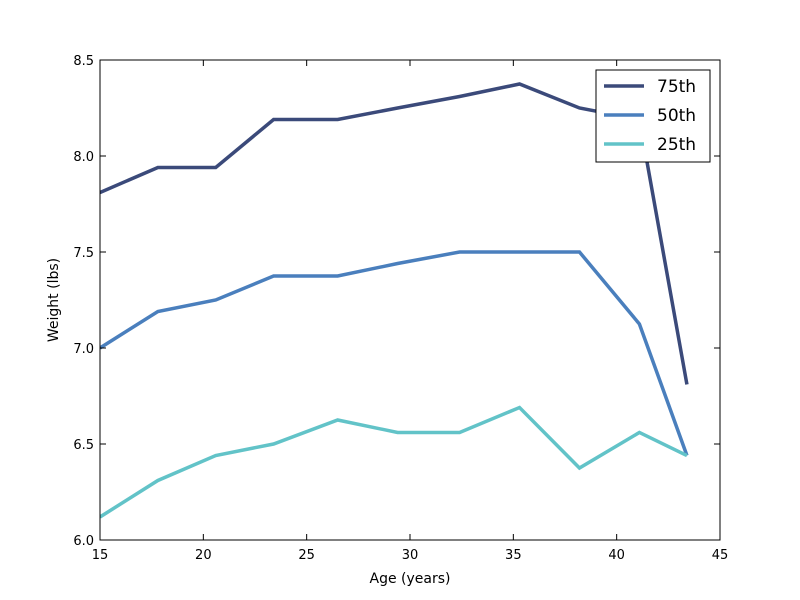 The height and width of the screenshot is (600, 800). I want to click on x-tick-label: 20, so click(203, 555).